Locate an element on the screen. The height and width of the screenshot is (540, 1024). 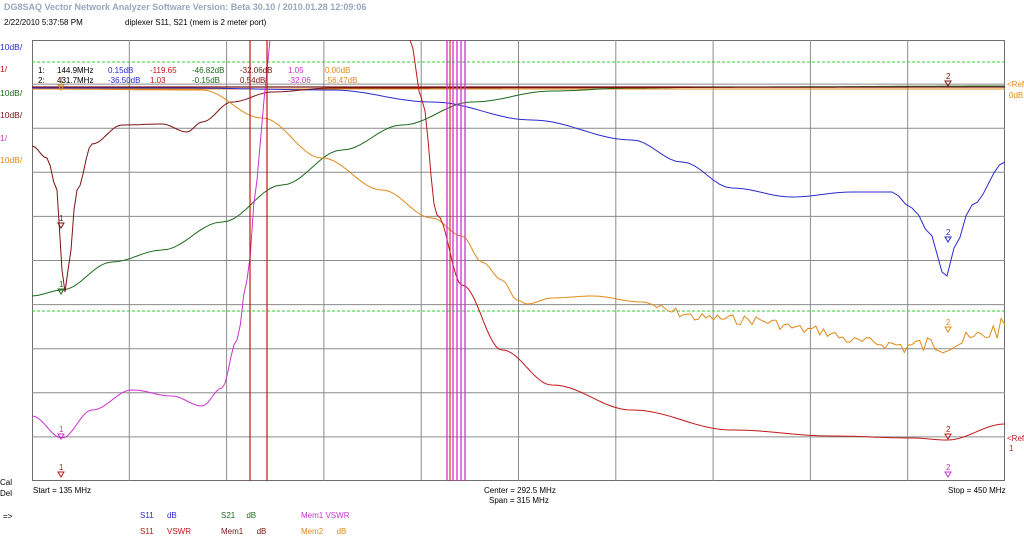
marker1-mem2db: 0.00dB is located at coordinates (338, 70).